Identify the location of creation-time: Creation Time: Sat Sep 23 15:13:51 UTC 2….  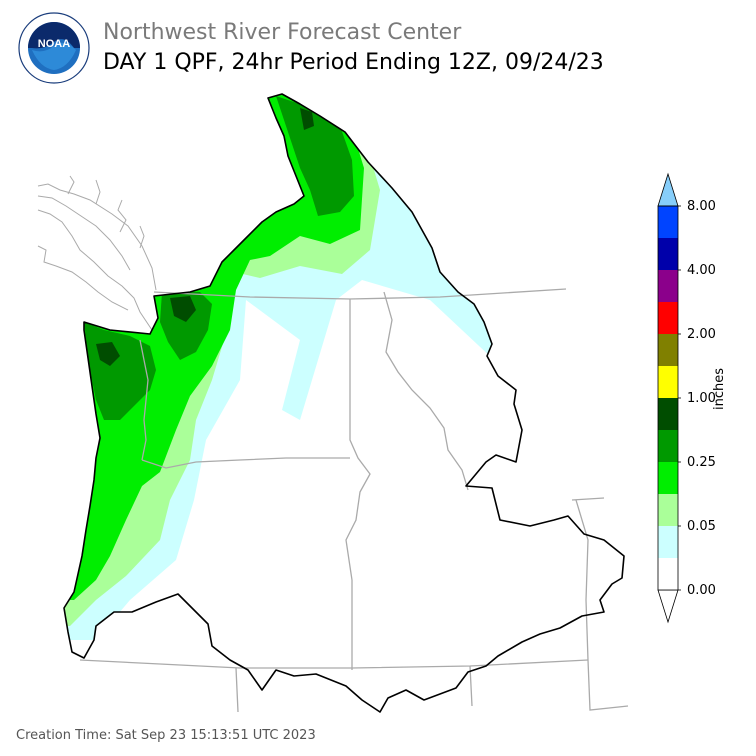
(166, 735).